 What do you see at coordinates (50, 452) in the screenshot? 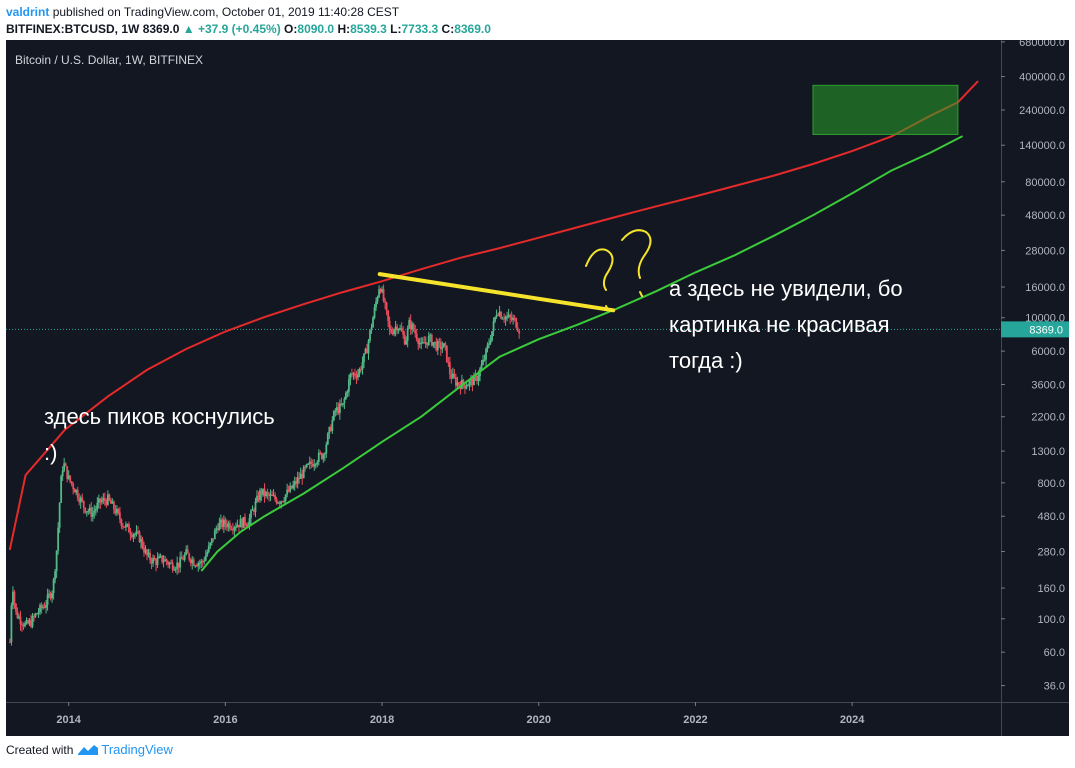
I see `annotation-text: :)` at bounding box center [50, 452].